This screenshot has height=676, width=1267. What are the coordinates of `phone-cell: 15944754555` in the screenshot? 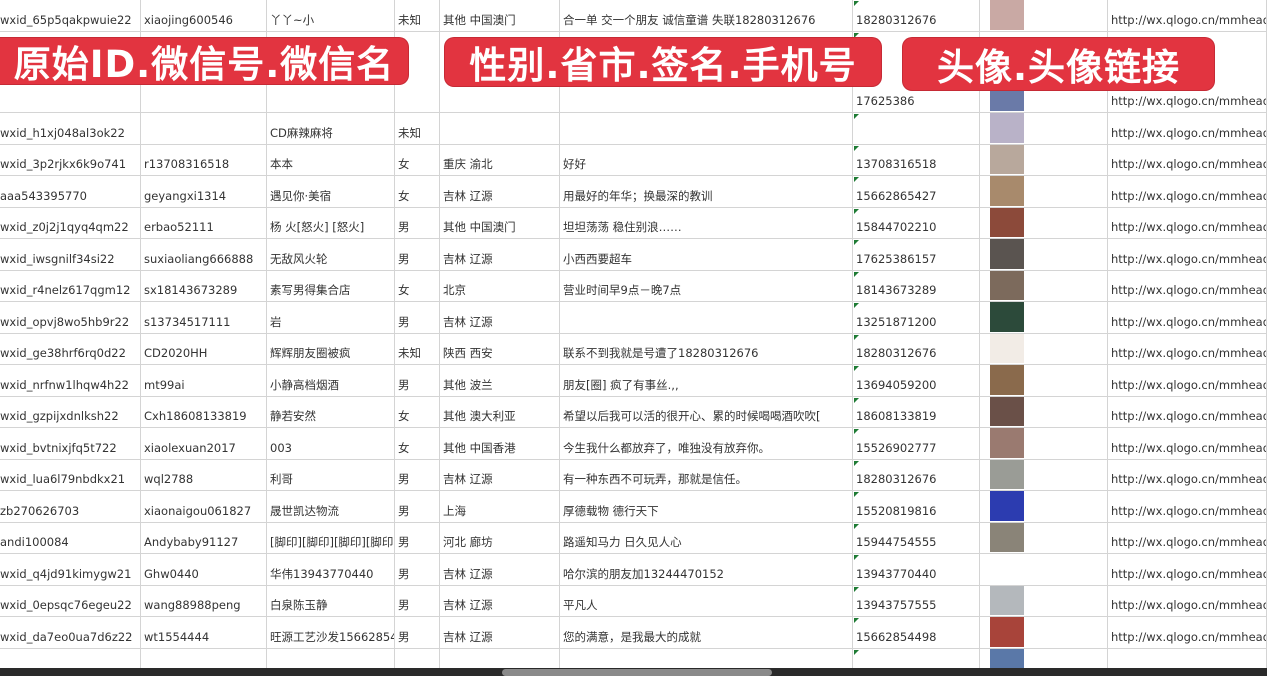 It's located at (916, 537).